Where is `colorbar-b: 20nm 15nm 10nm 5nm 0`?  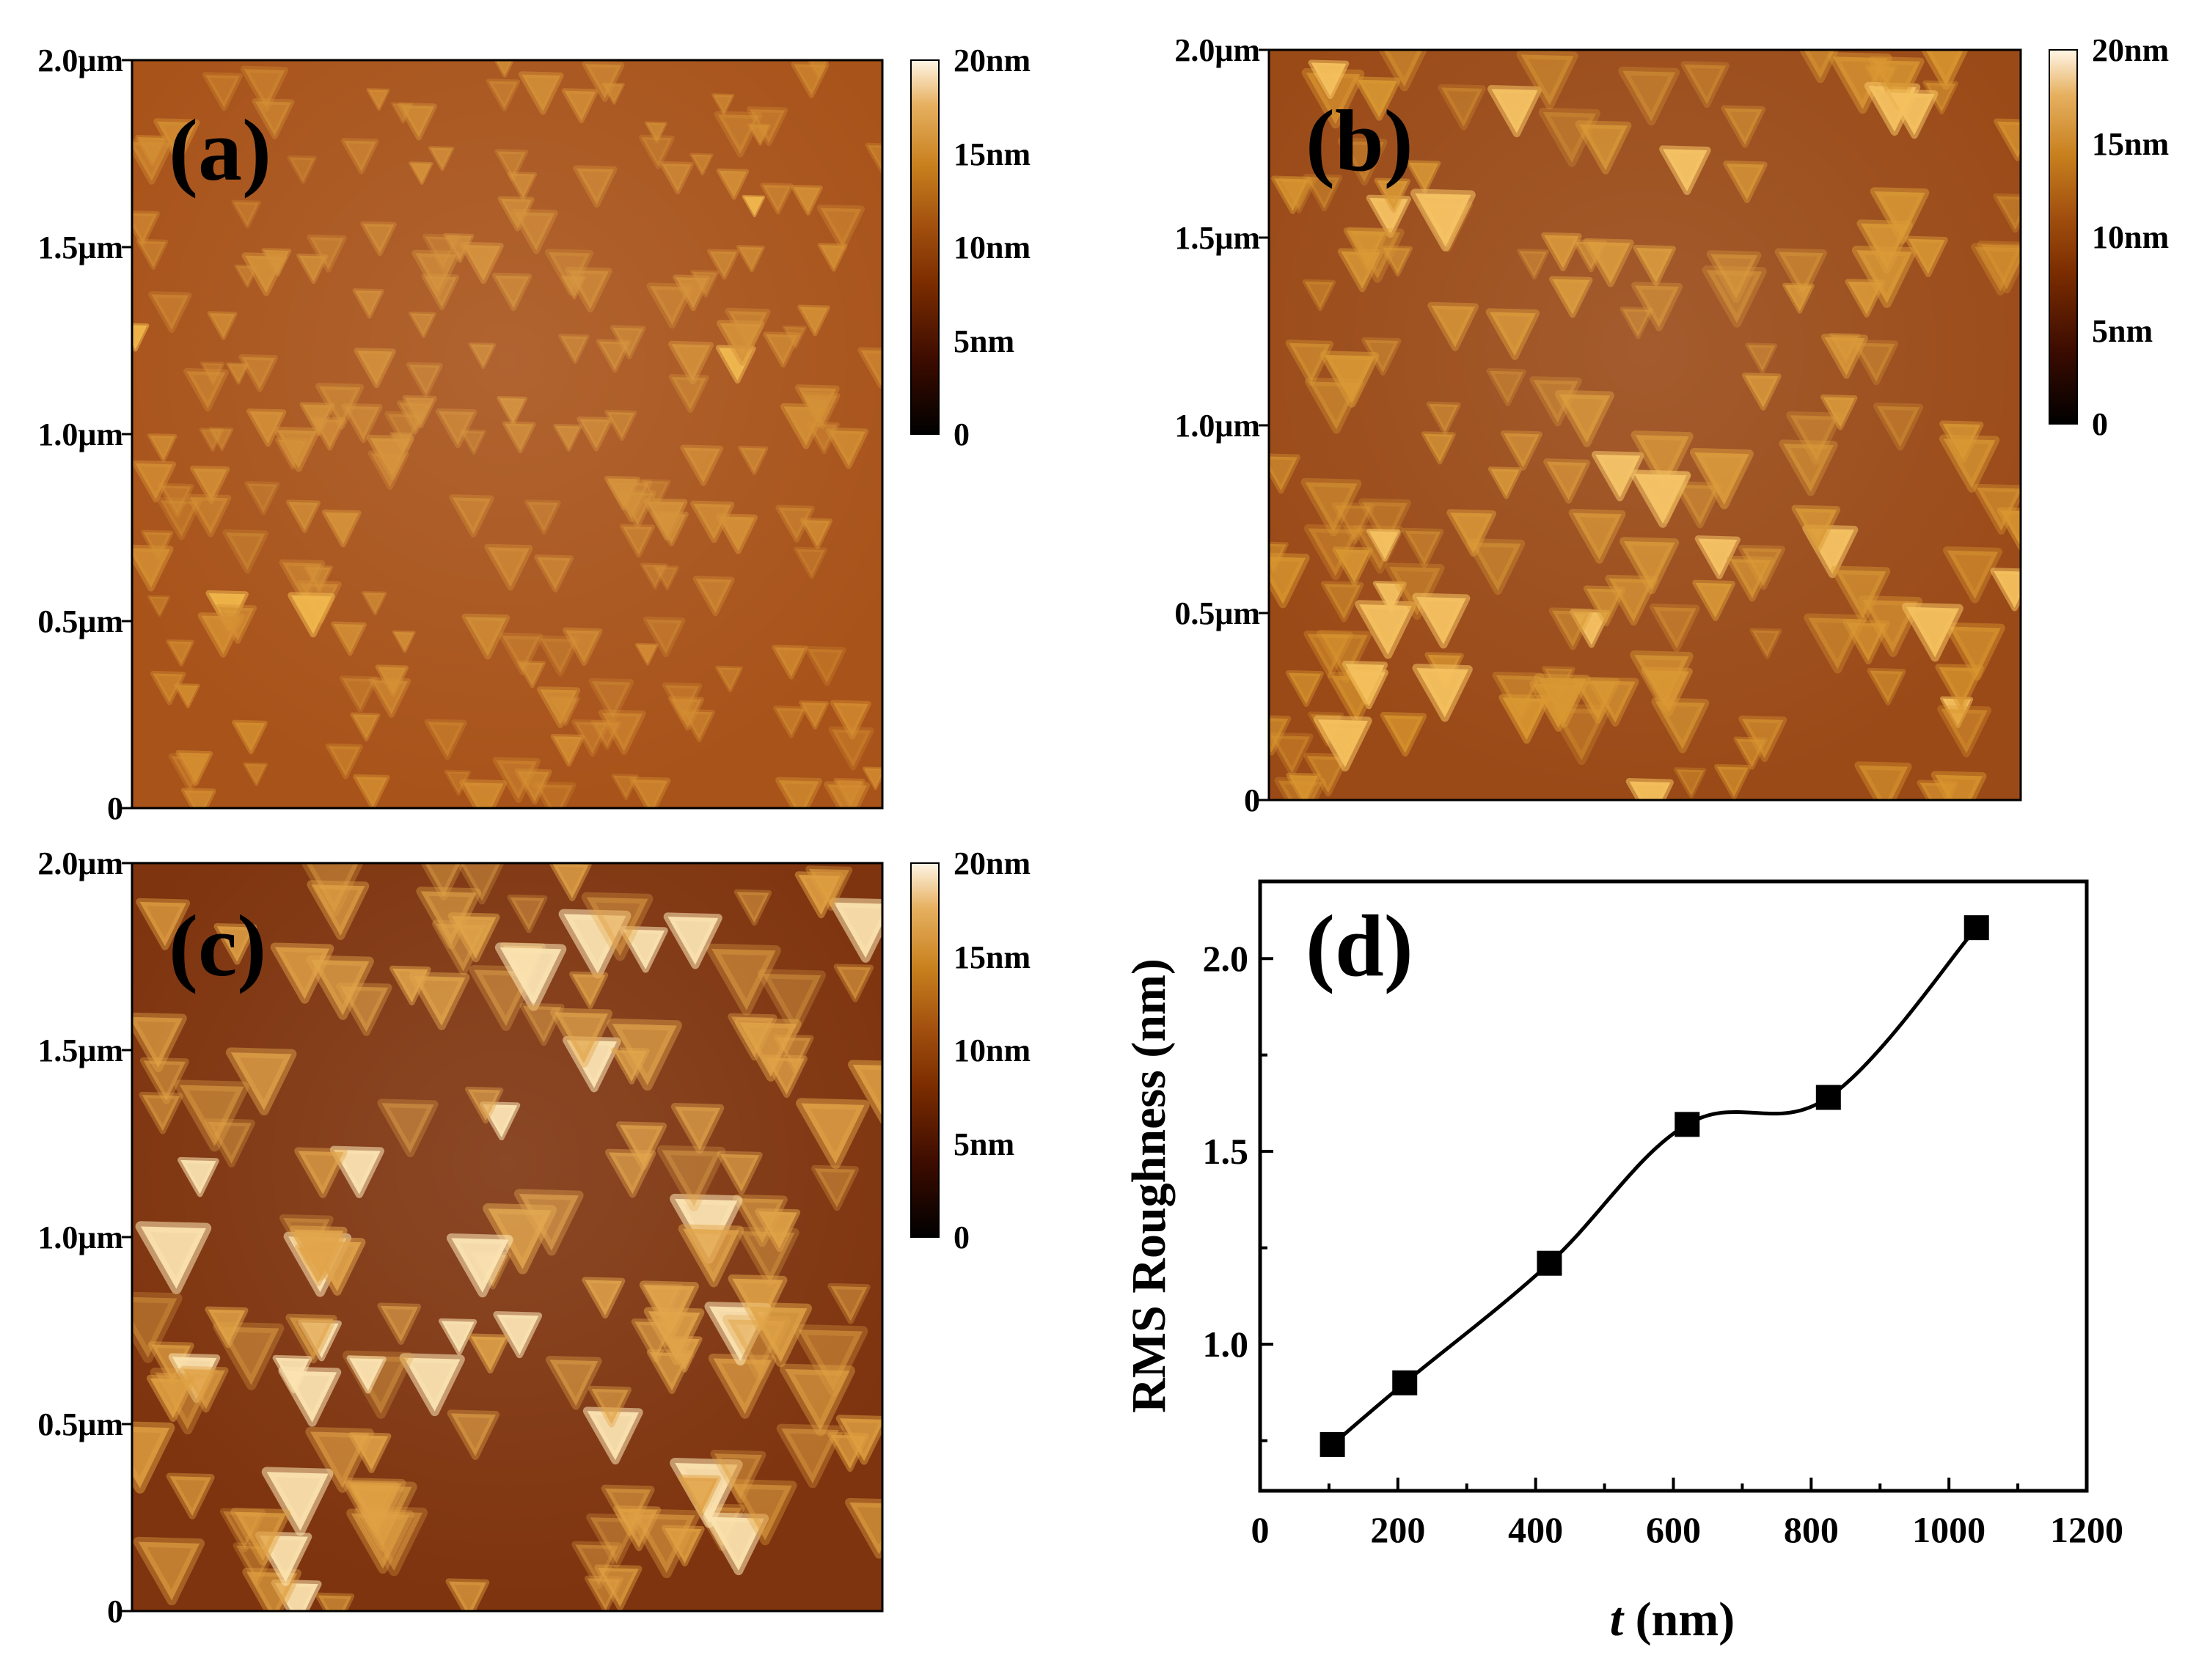 colorbar-b: 20nm 15nm 10nm 5nm 0 is located at coordinates (2109, 237).